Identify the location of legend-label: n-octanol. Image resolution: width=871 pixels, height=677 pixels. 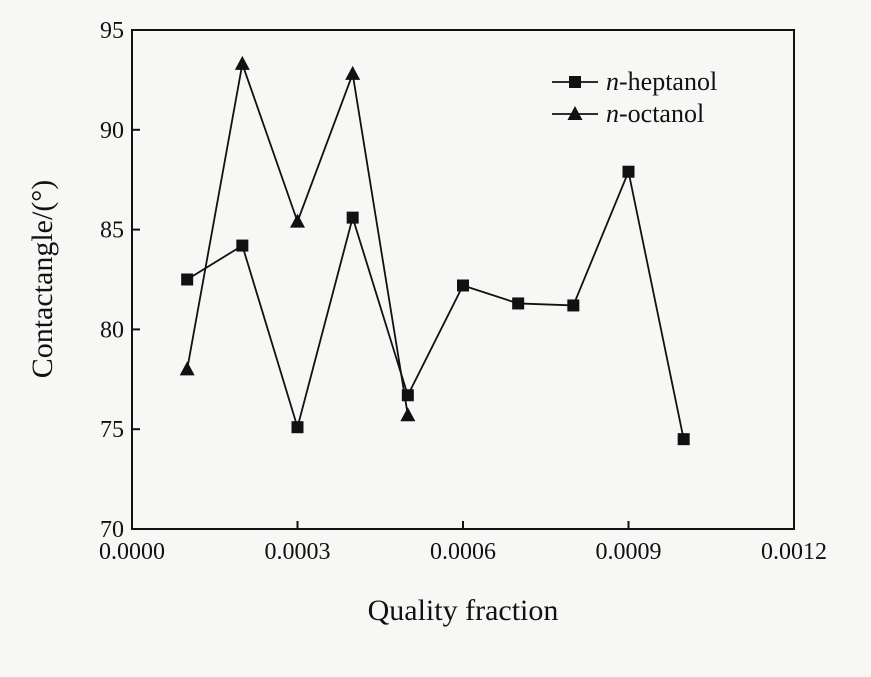
(655, 113).